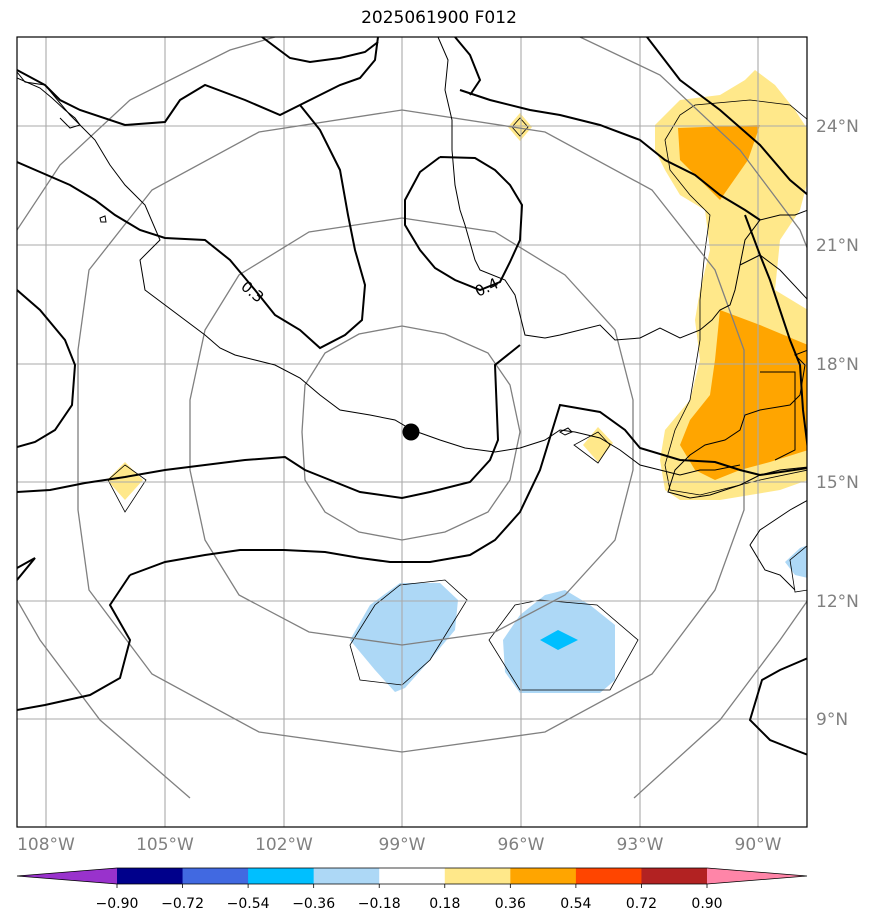 Image resolution: width=878 pixels, height=924 pixels. What do you see at coordinates (735, 297) in the screenshot?
I see `outline-east` at bounding box center [735, 297].